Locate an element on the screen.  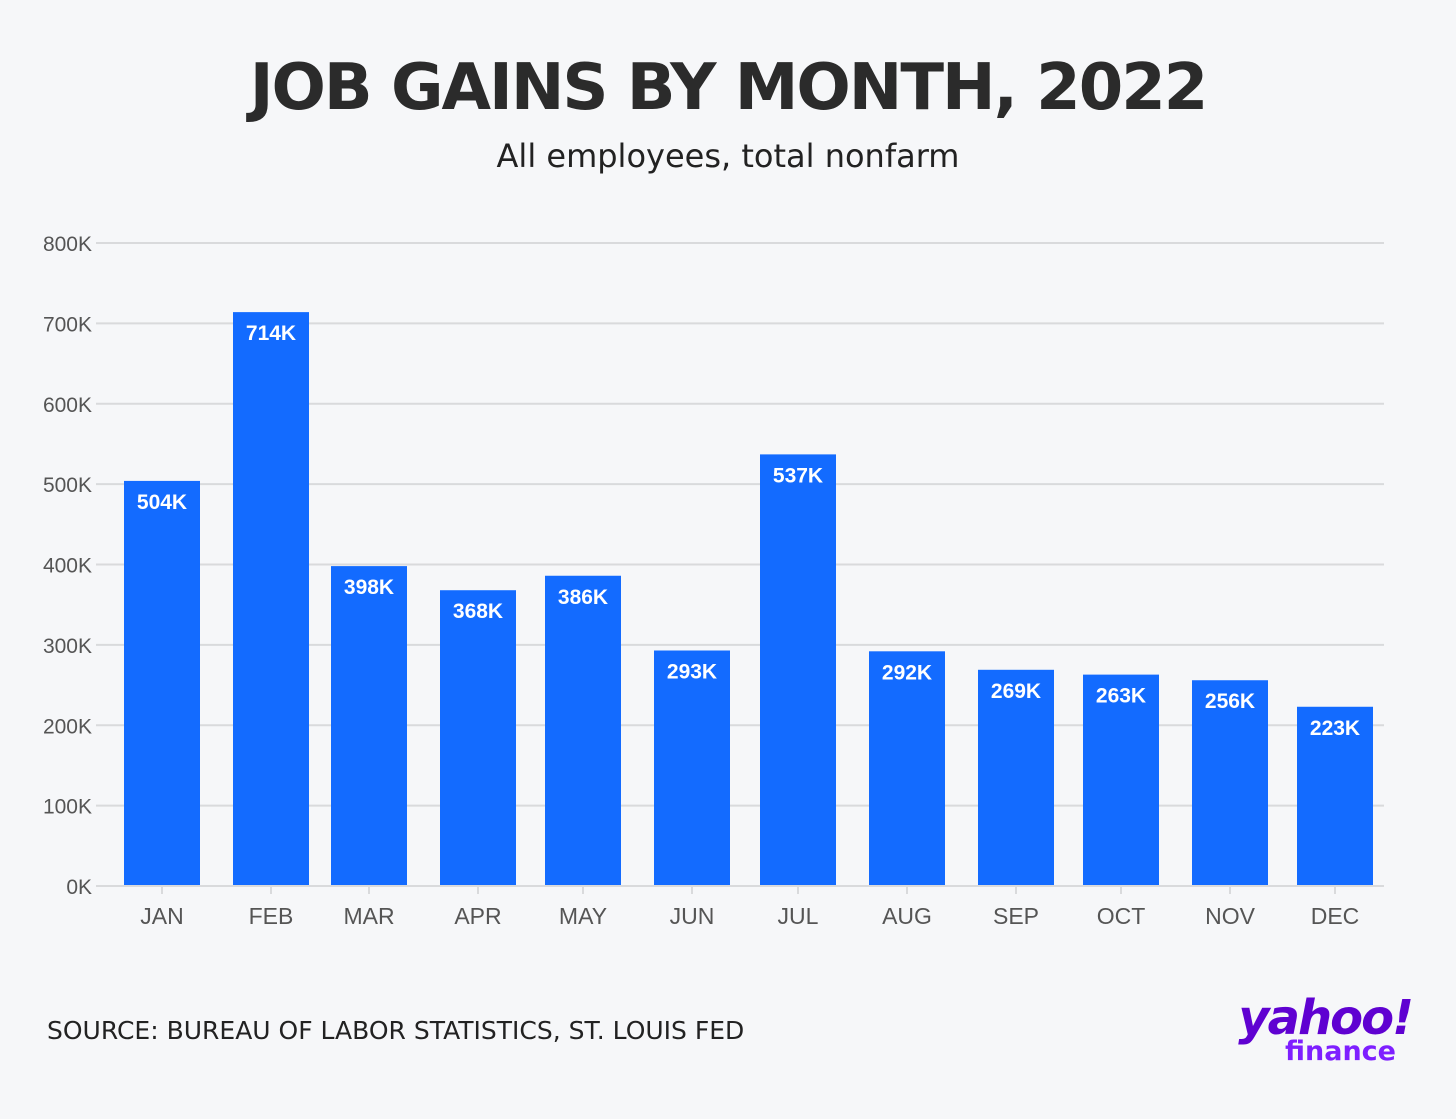
bar-jul is located at coordinates (798, 670).